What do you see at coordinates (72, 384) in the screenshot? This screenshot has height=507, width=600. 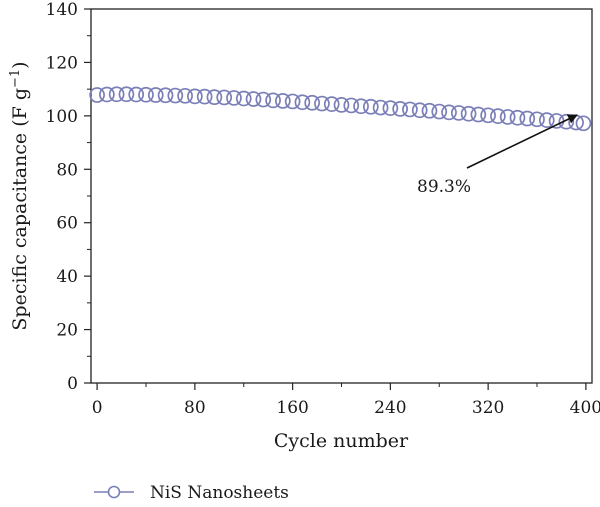 I see `y-tick-label-0: 0` at bounding box center [72, 384].